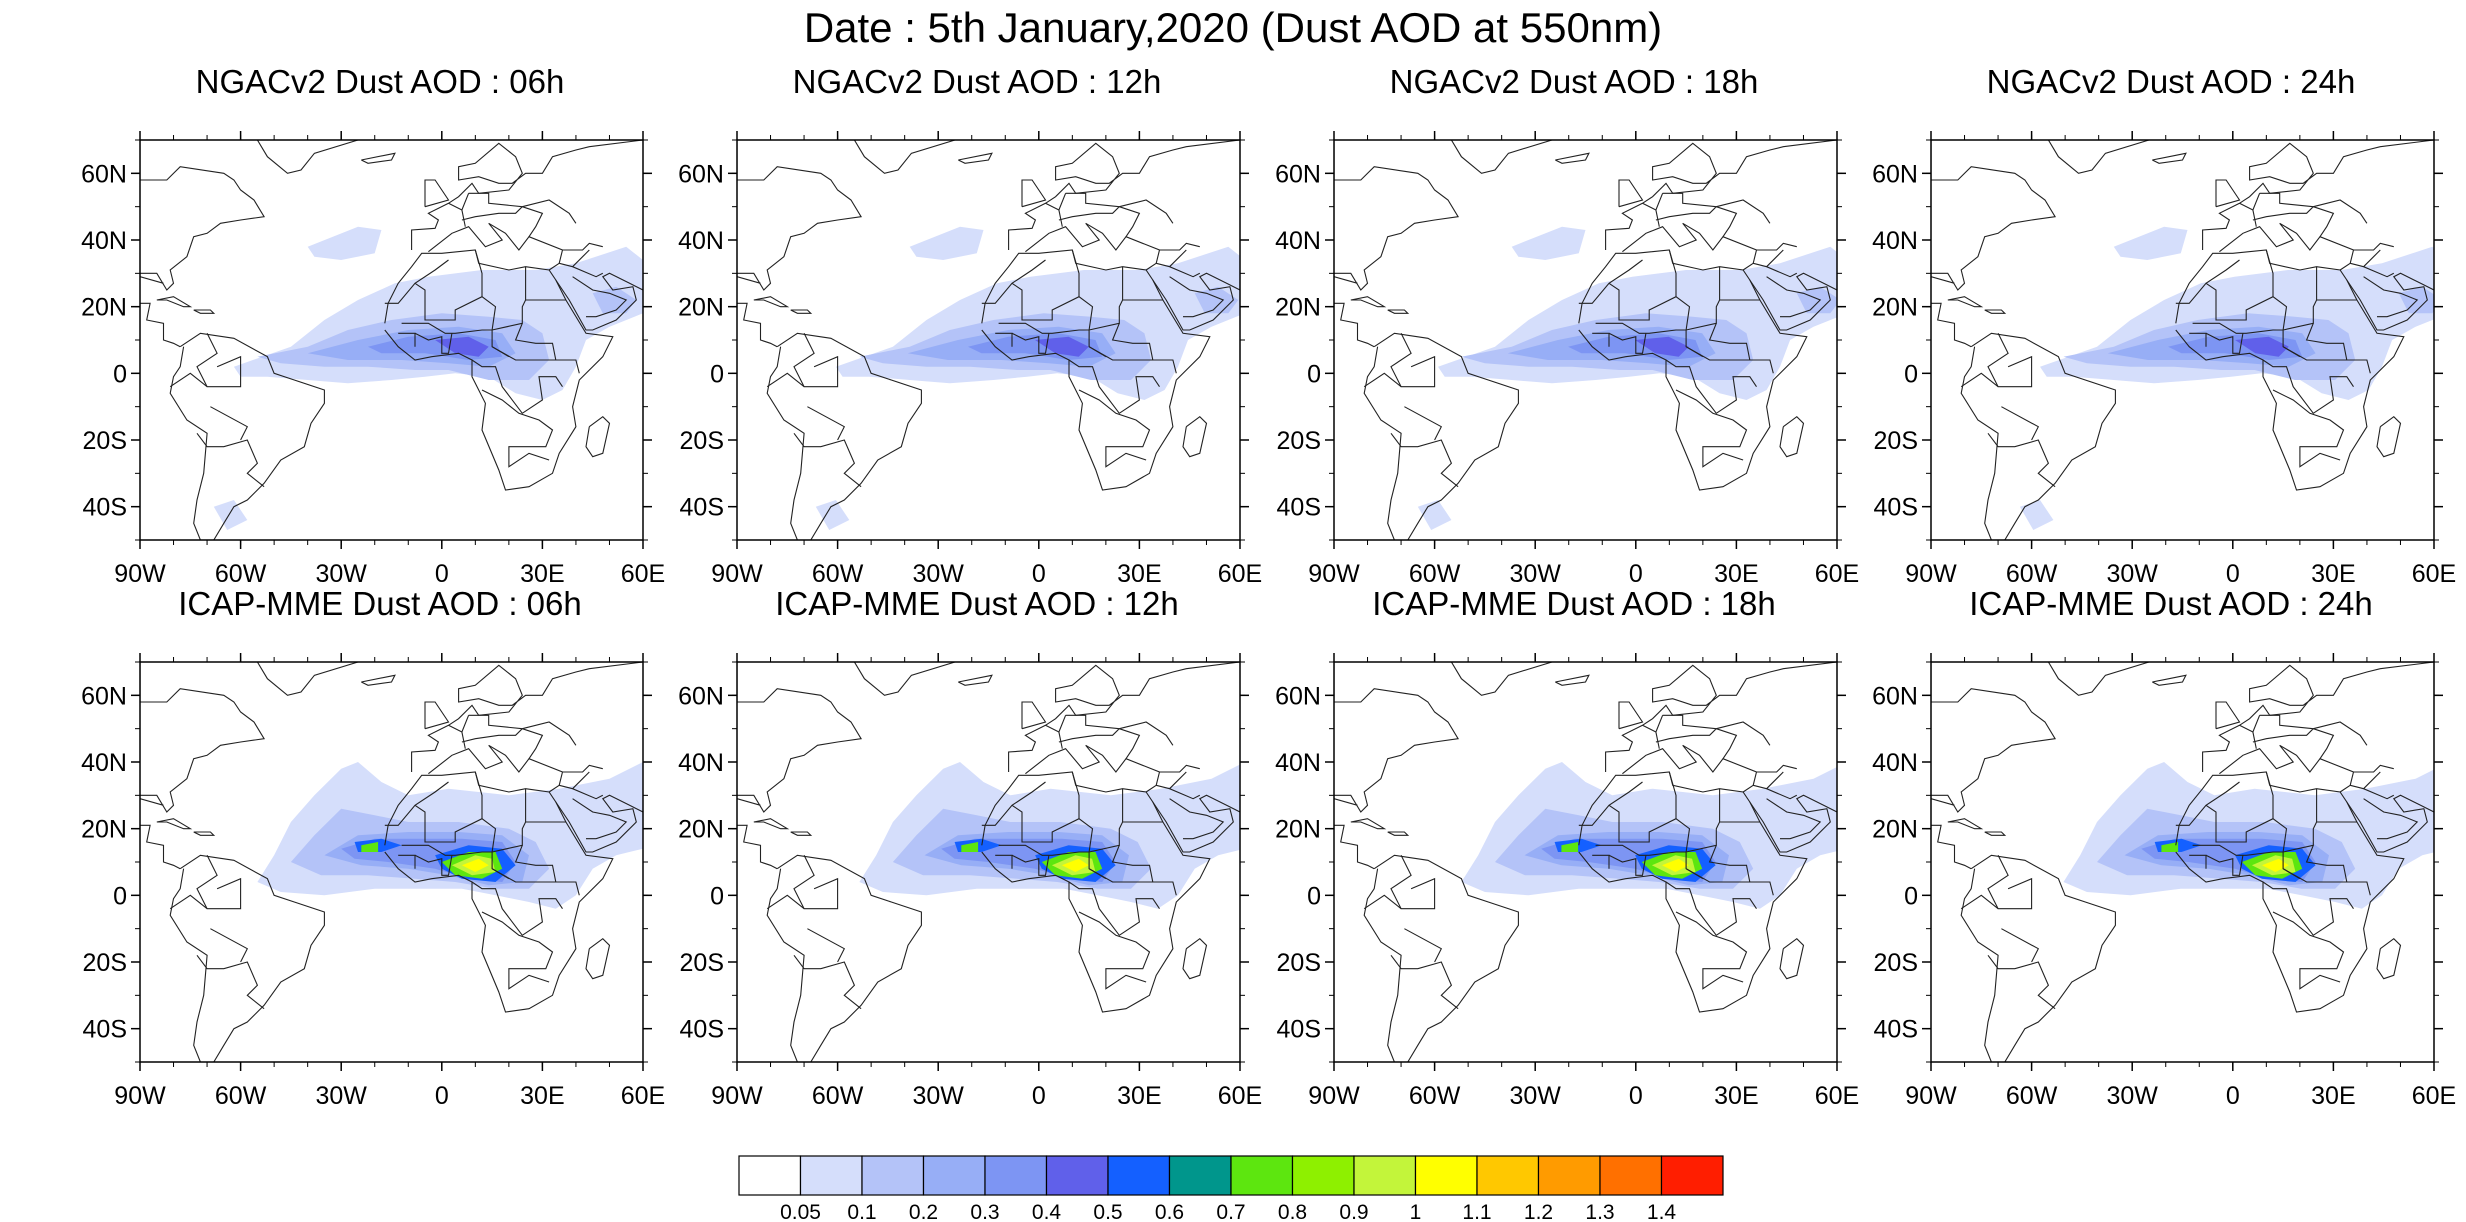  What do you see at coordinates (1230, 1211) in the screenshot?
I see `colorbar-label: 0.7` at bounding box center [1230, 1211].